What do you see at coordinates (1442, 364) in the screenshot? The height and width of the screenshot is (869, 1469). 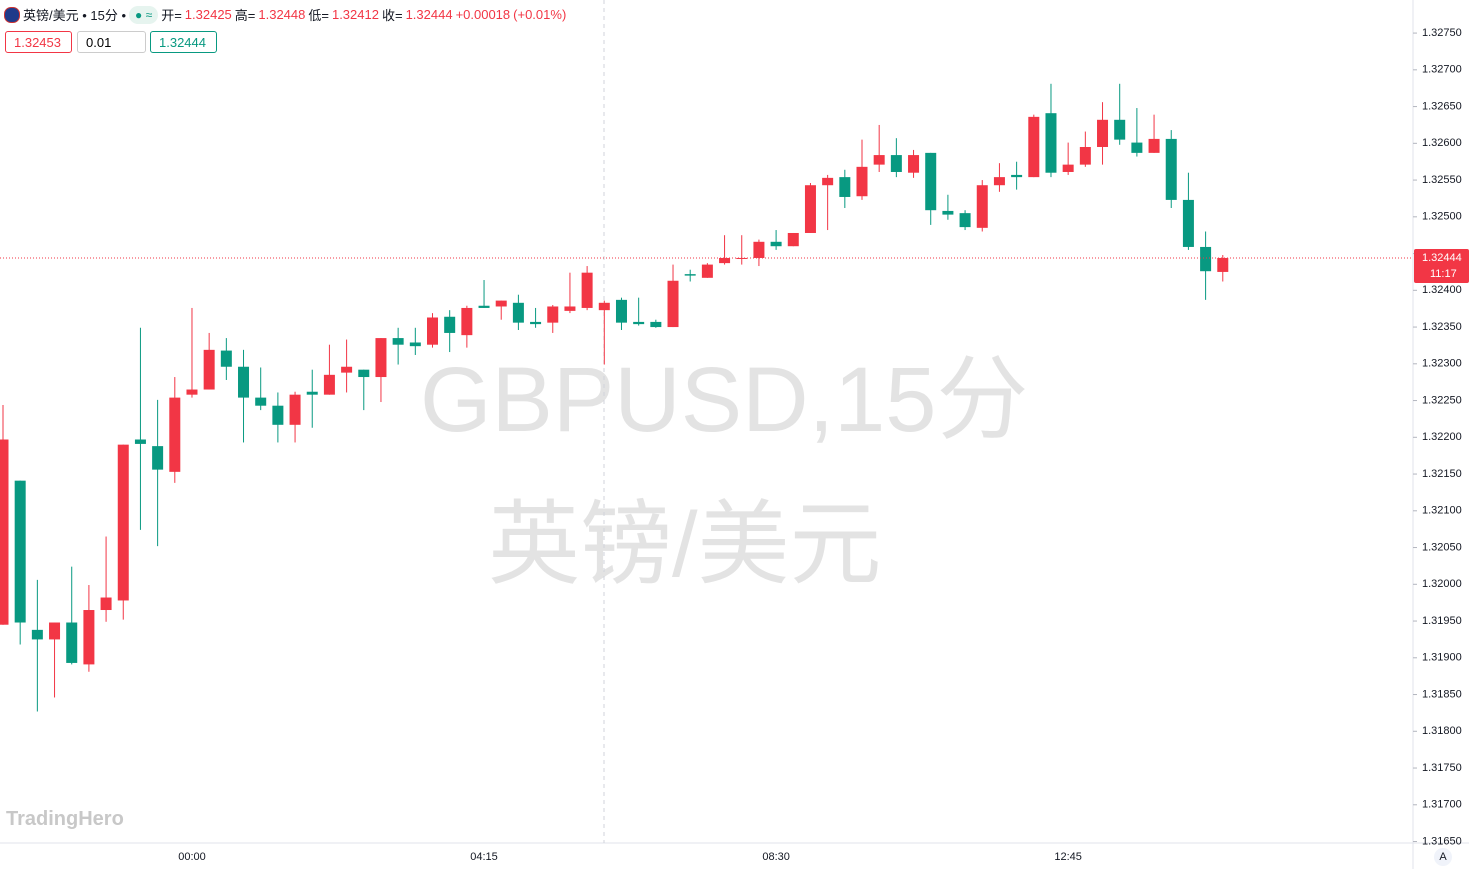 I see `y-tick-label: 1.32300` at bounding box center [1442, 364].